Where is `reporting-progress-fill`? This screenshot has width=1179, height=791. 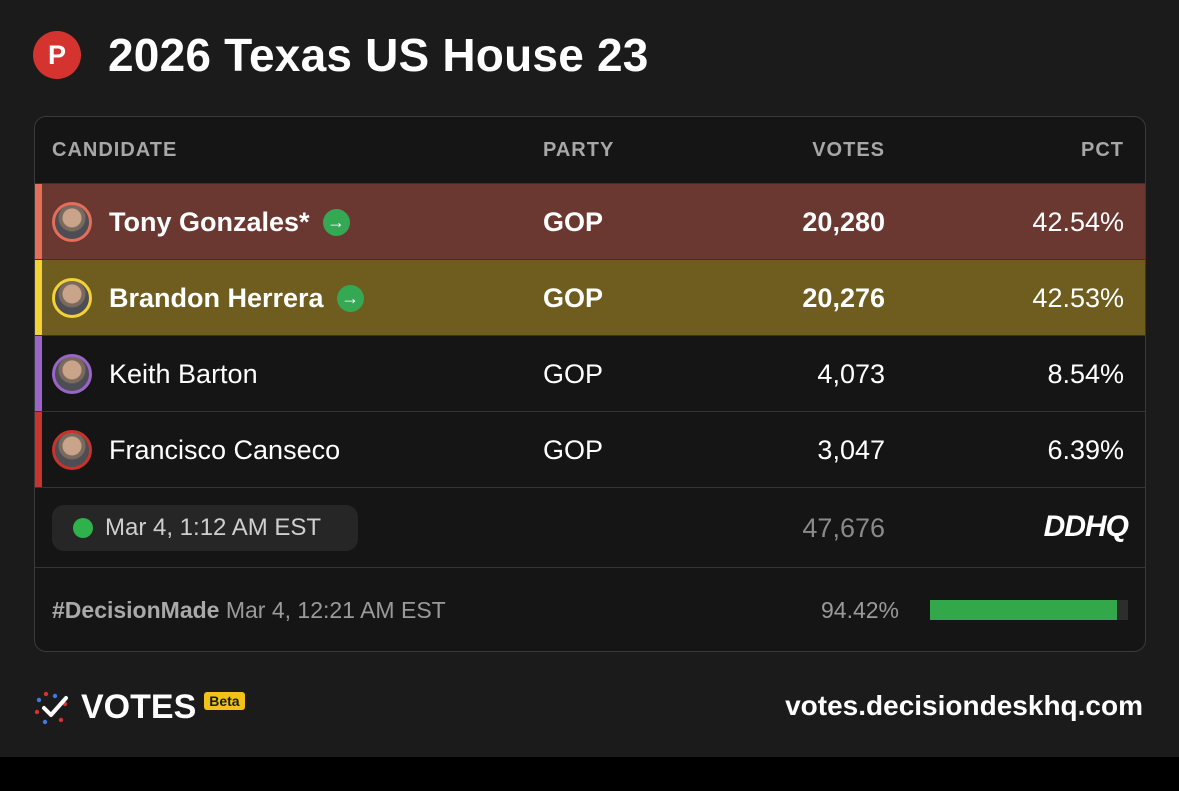
reporting-progress-fill is located at coordinates (1023, 610).